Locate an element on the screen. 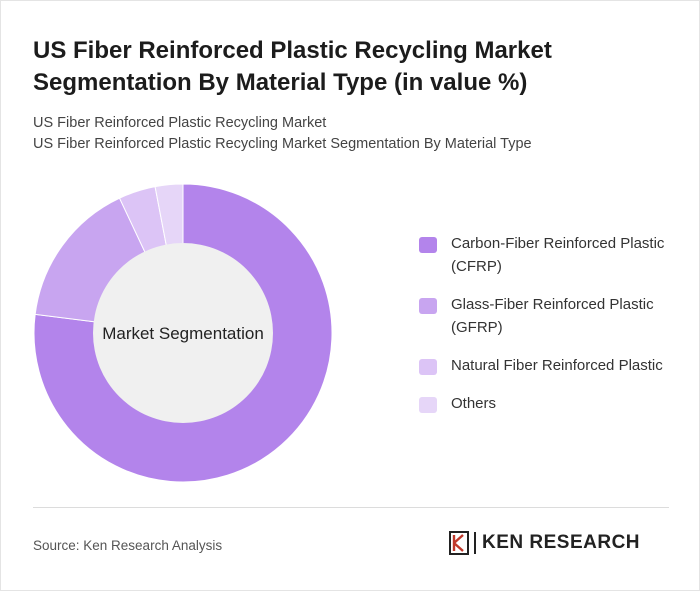 The image size is (700, 591). legend-swatch-cfrp is located at coordinates (428, 245).